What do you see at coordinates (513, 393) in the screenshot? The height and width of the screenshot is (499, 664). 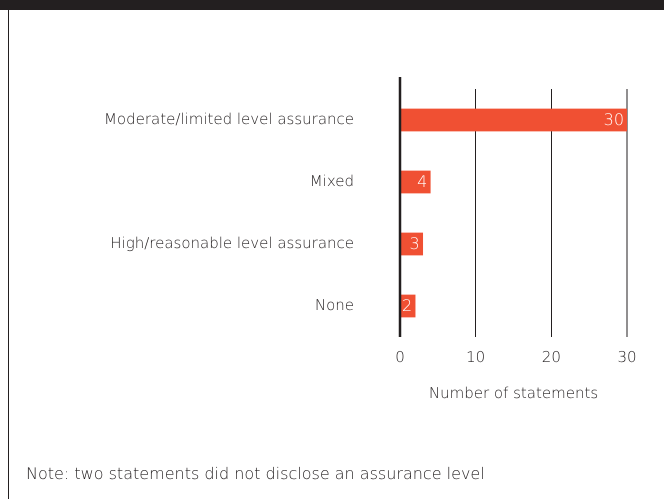 I see `x-axis-title: Number of statements` at bounding box center [513, 393].